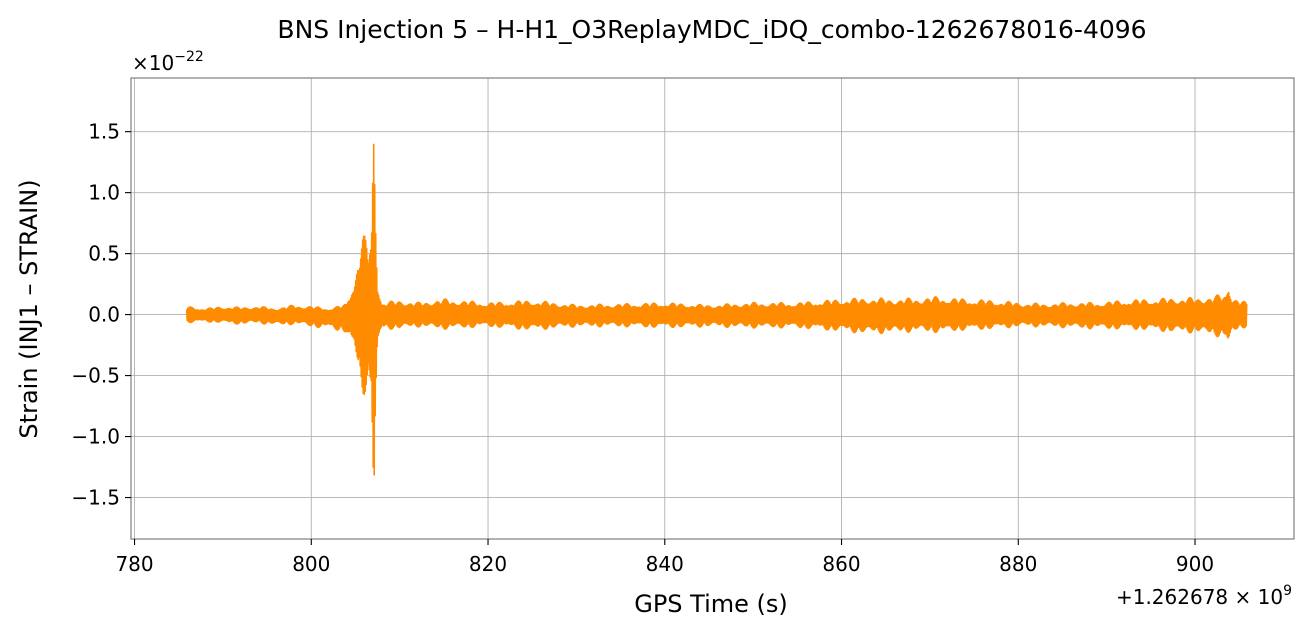 This screenshot has height=633, width=1307. Describe the element at coordinates (104, 193) in the screenshot. I see `y-tick-label: 1.0` at that location.